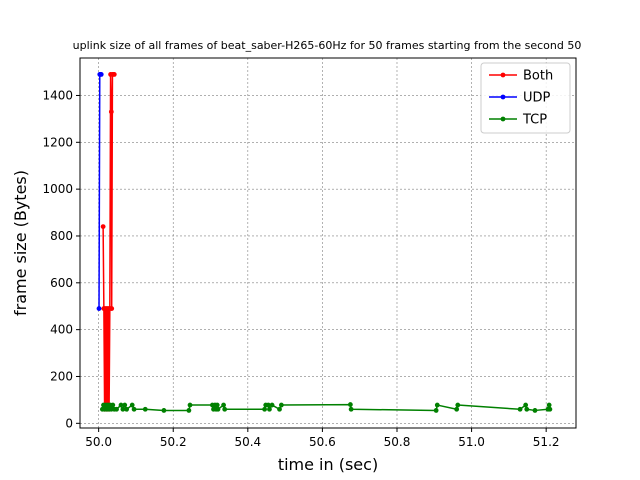 This screenshot has width=640, height=480. I want to click on y-tick-label: 1200, so click(57, 142).